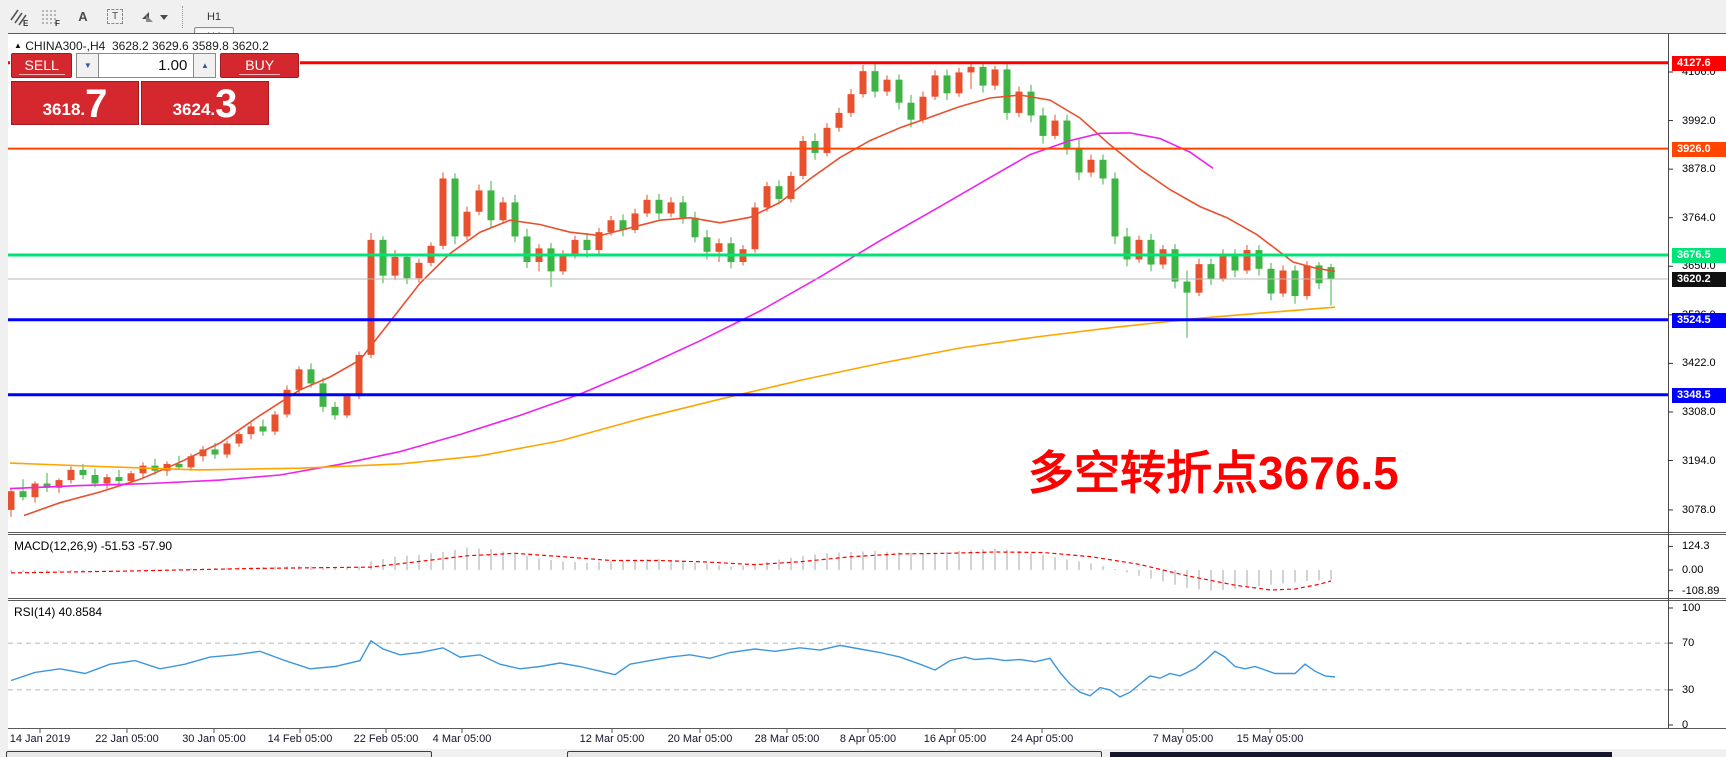 This screenshot has width=1726, height=757. Describe the element at coordinates (190, 46) in the screenshot. I see `ohlc-values: 3628.2 3629.6 3589.8 3620.2` at that location.